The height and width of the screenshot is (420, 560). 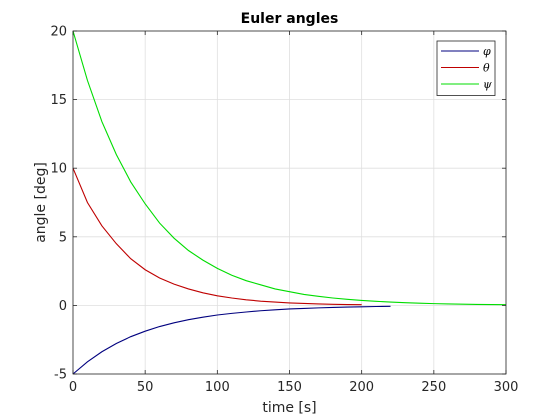 I want to click on x-tick-label: 300, so click(x=506, y=387).